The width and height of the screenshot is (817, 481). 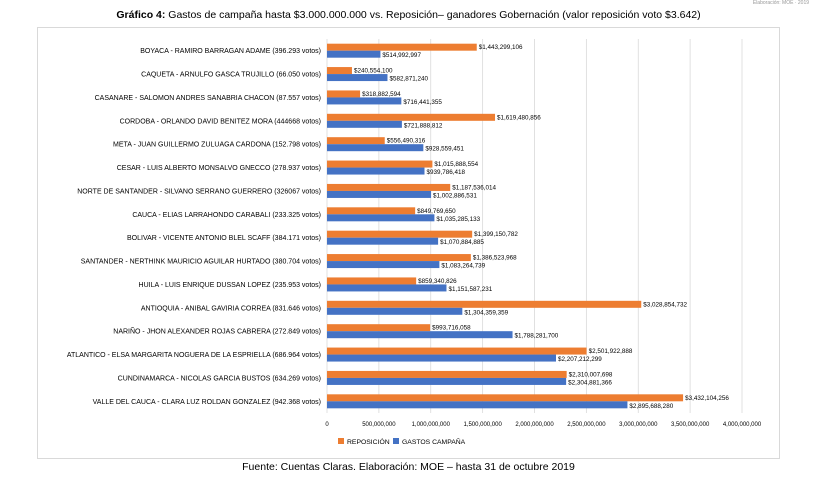 I want to click on x-tick-label: 3,000,000,000, so click(x=638, y=425).